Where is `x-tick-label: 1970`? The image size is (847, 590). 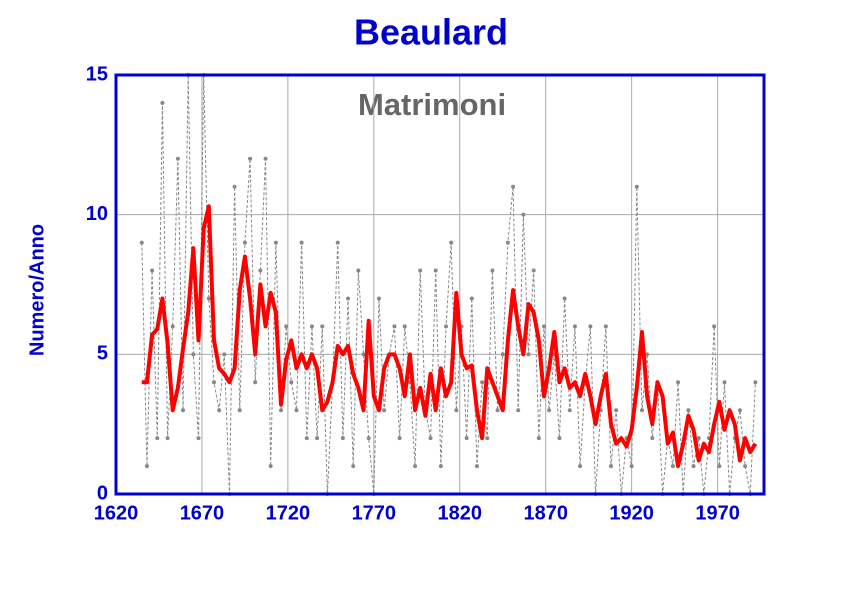
x-tick-label: 1970 is located at coordinates (717, 513).